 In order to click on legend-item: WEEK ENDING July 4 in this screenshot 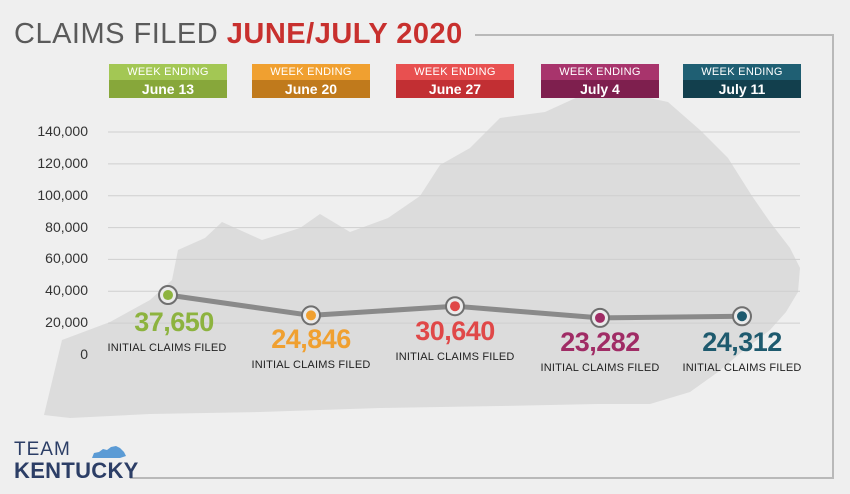, I will do `click(600, 81)`.